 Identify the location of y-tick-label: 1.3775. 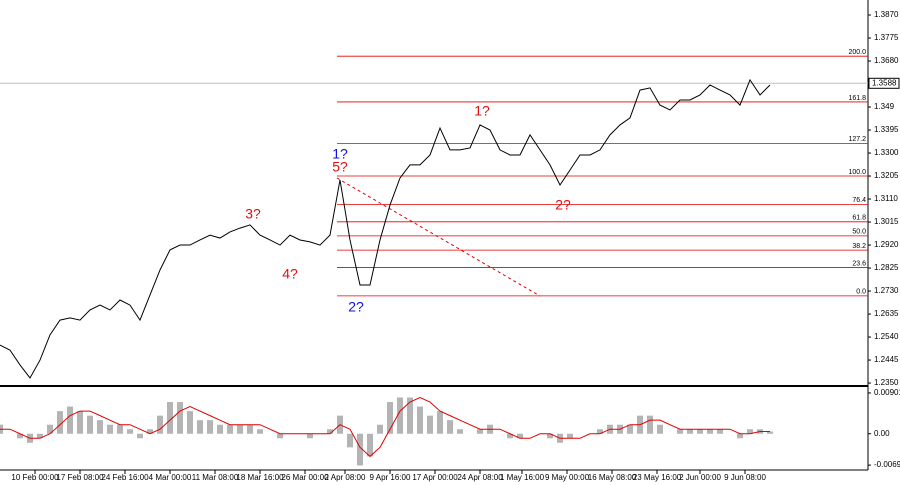
(886, 37).